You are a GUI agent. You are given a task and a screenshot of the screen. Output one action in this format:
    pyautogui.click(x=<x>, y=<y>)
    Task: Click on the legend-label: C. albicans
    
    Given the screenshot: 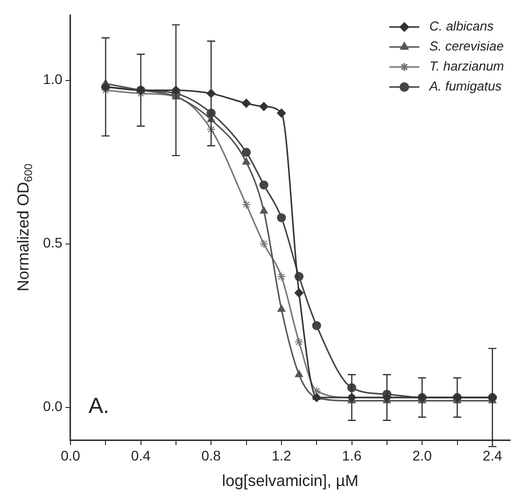 What is the action you would take?
    pyautogui.click(x=461, y=26)
    